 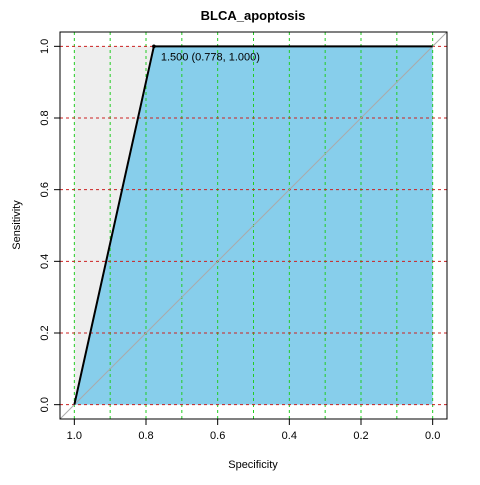 I want to click on y-tick-label: 0.6, so click(x=45, y=189).